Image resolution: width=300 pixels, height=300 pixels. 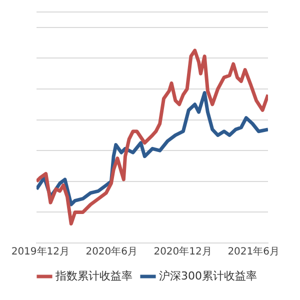 I want to click on x-tick-label: 2019年12月, so click(x=40, y=252).